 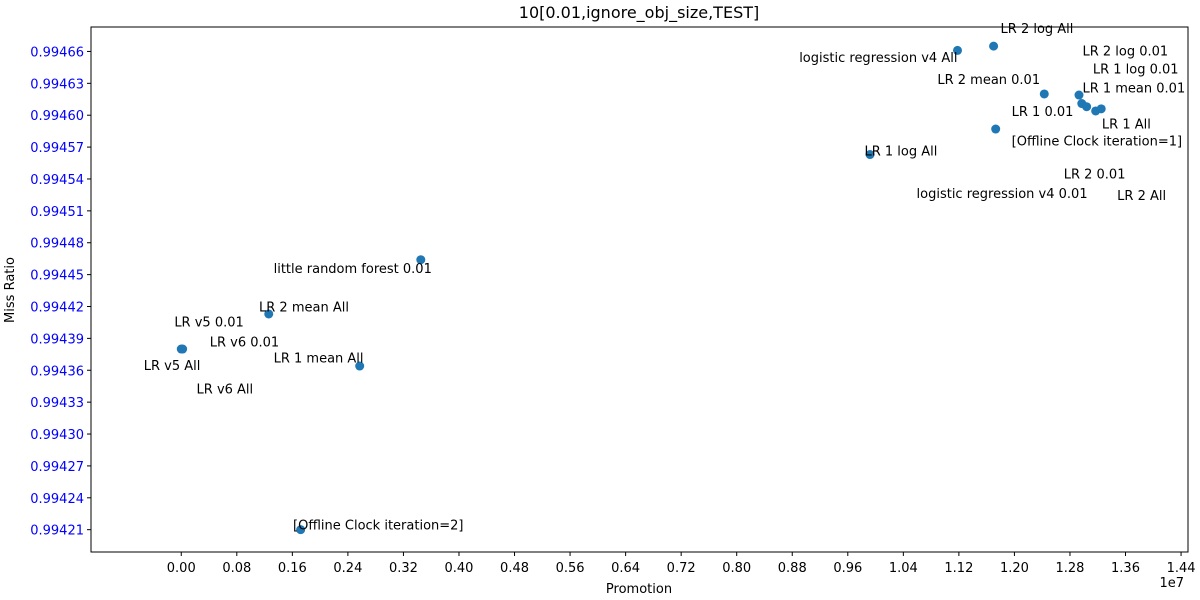 I want to click on y-tick-label: 0.99448, so click(x=57, y=244).